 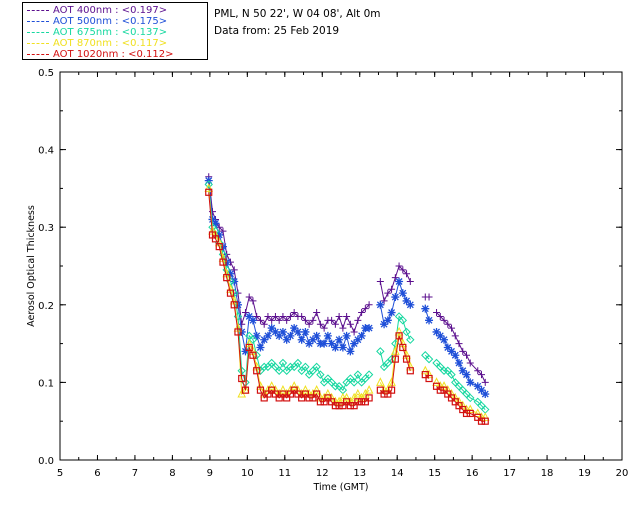 I want to click on y-tick-label: 0.3, so click(x=46, y=228).